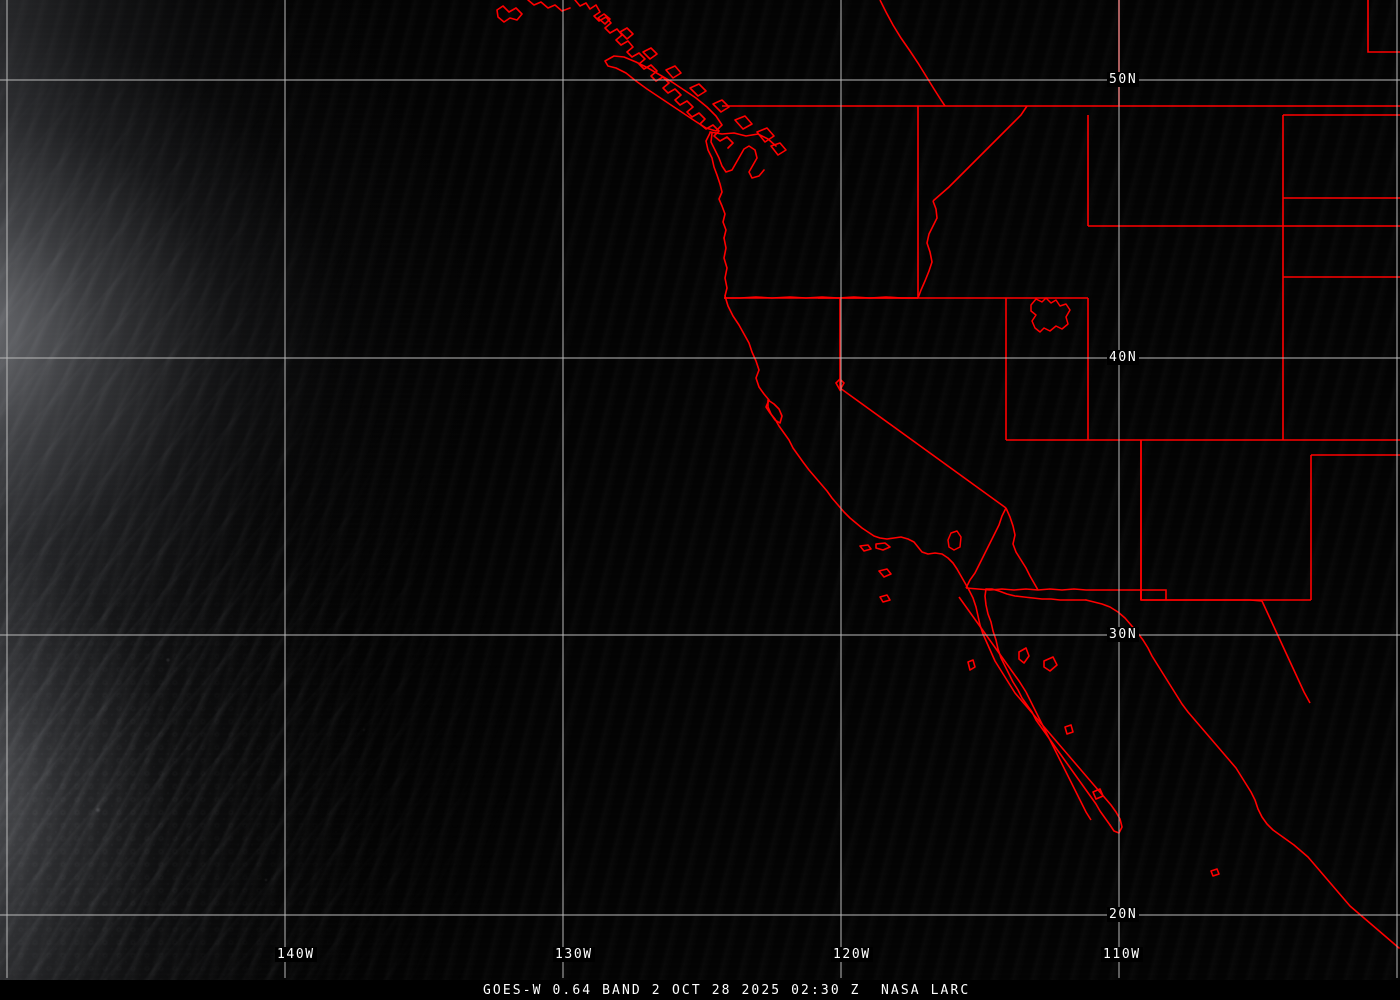 The width and height of the screenshot is (1400, 1000). What do you see at coordinates (574, 954) in the screenshot?
I see `lon-label-130w: 130W` at bounding box center [574, 954].